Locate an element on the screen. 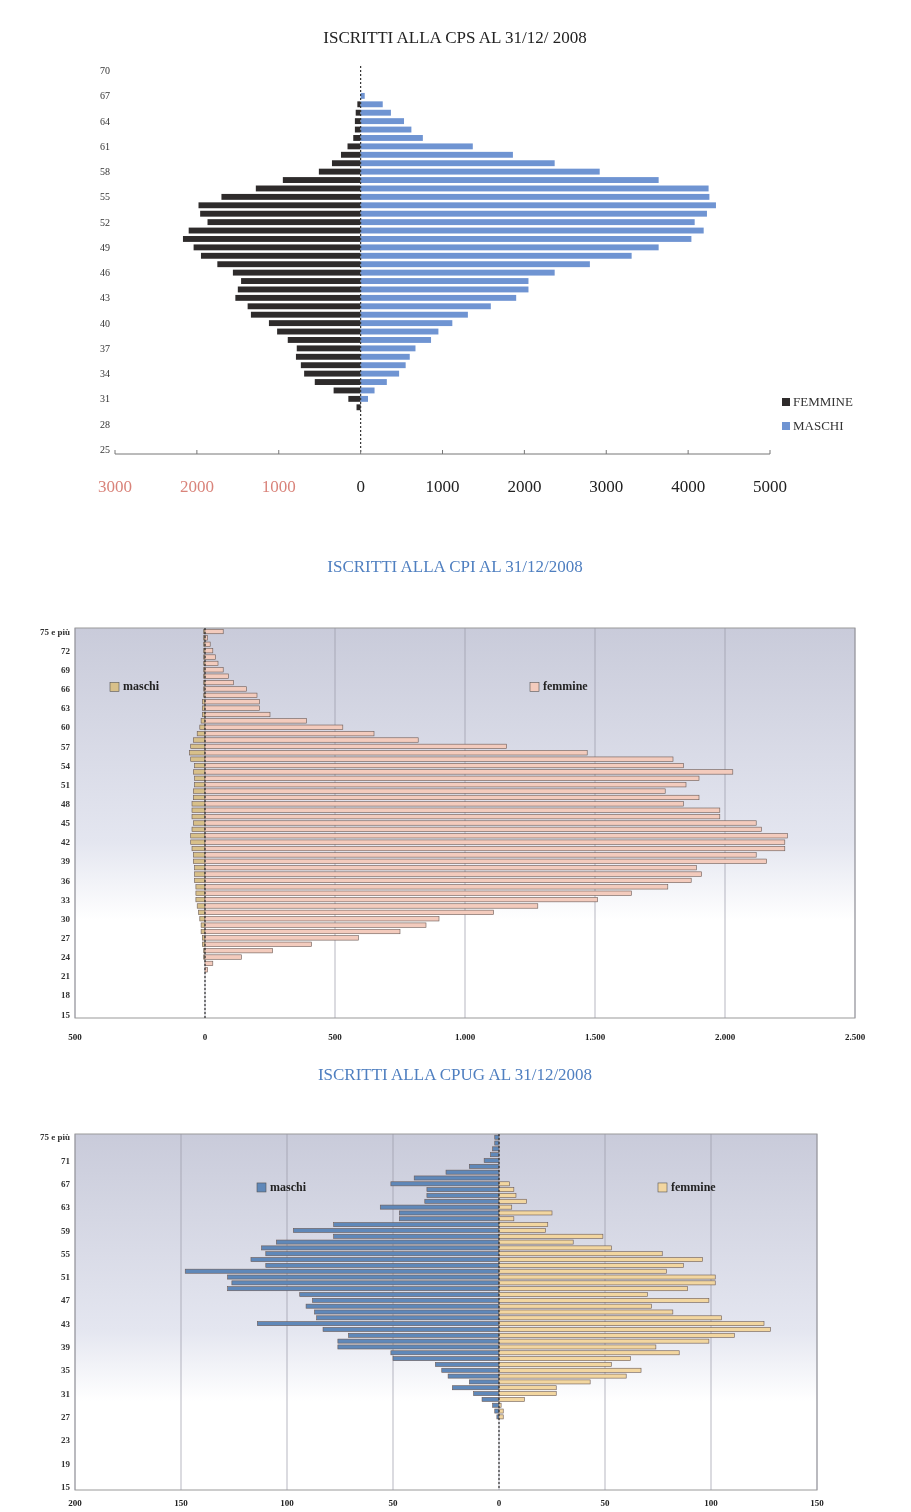 The width and height of the screenshot is (911, 1512). y-tick-label: 24 is located at coordinates (66, 957).